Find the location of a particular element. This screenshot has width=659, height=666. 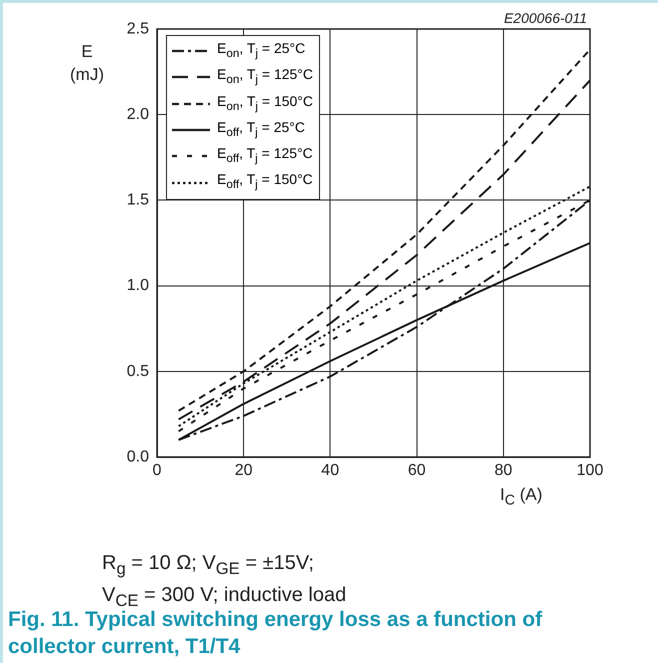

text: V$_{CE}$ = 300 V; inductive load is located at coordinates (224, 597).